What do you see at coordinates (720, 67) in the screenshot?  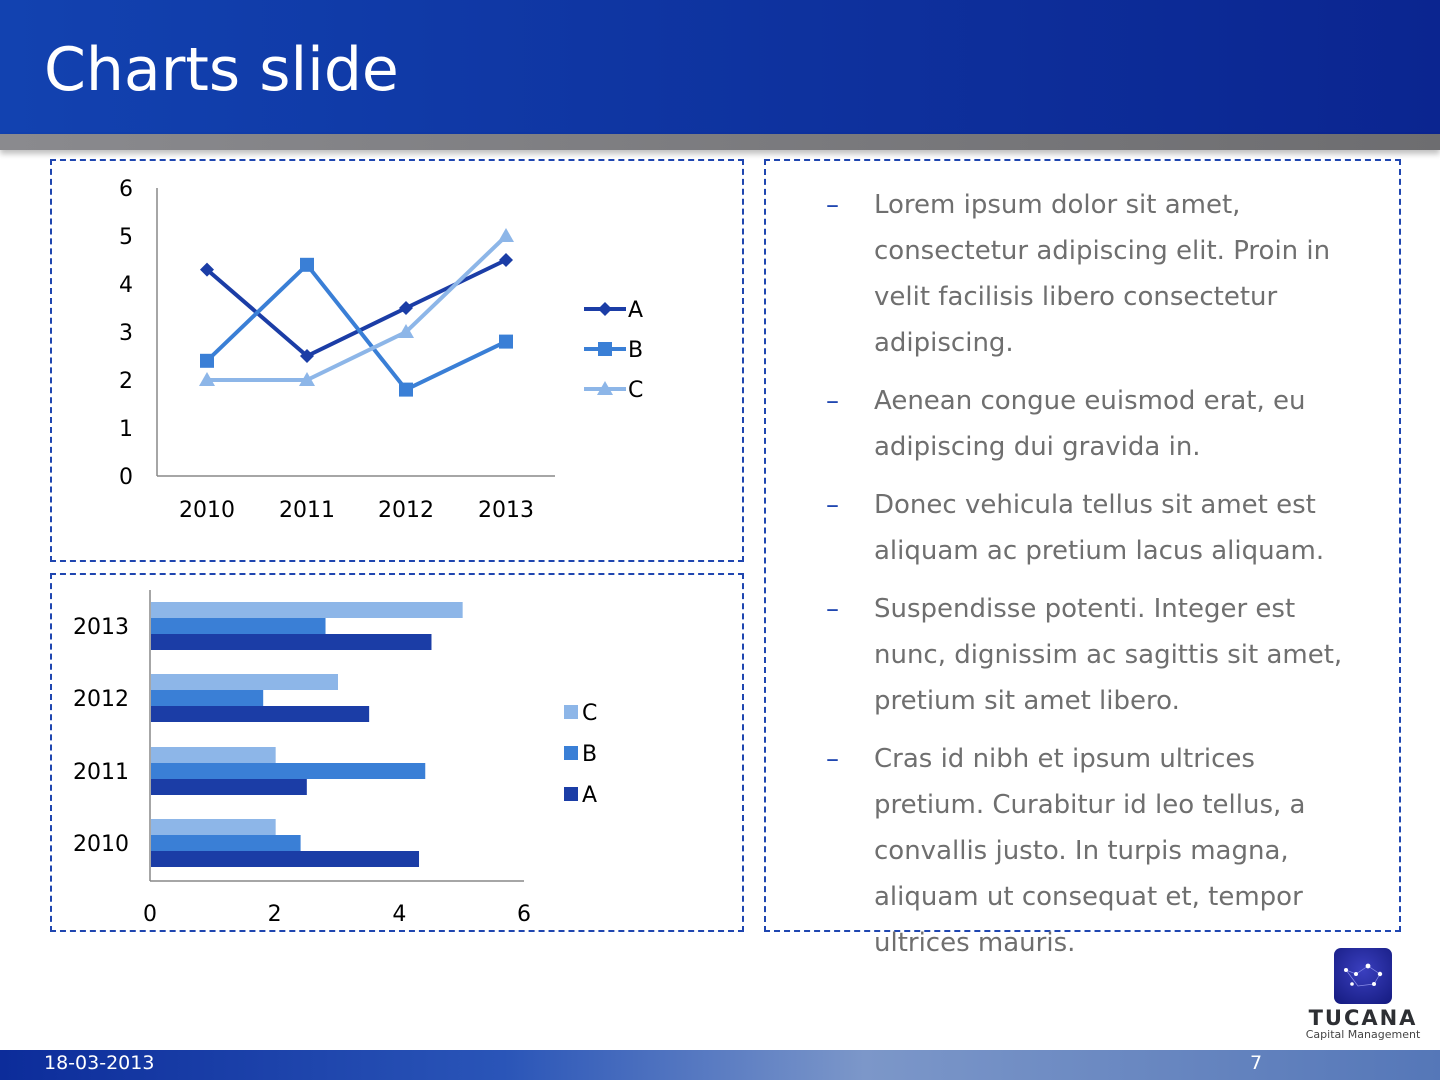 I see `title-banner` at bounding box center [720, 67].